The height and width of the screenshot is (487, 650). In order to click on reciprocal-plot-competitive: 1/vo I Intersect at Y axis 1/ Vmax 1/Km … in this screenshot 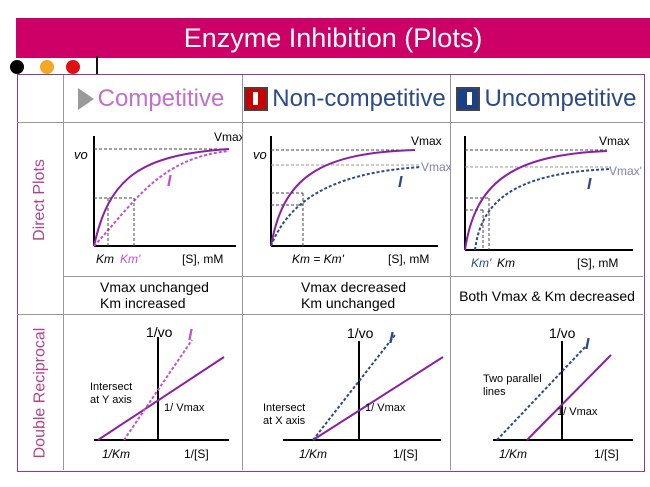, I will do `click(159, 392)`.